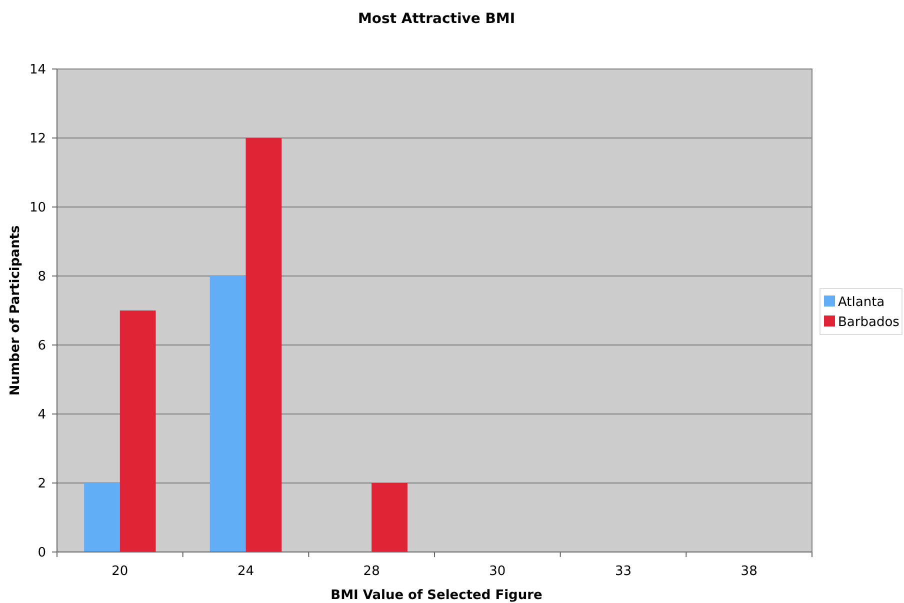 Image resolution: width=904 pixels, height=603 pixels. I want to click on x-tick-label: 28, so click(371, 571).